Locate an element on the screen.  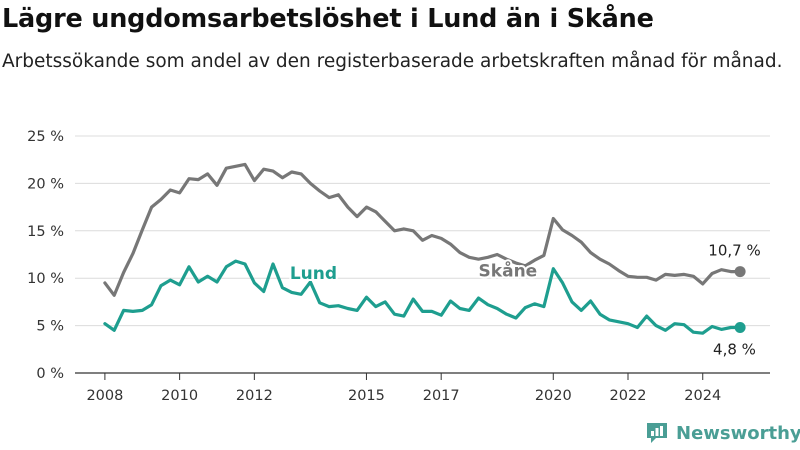
x-tick-label: 2010 is located at coordinates (179, 396).